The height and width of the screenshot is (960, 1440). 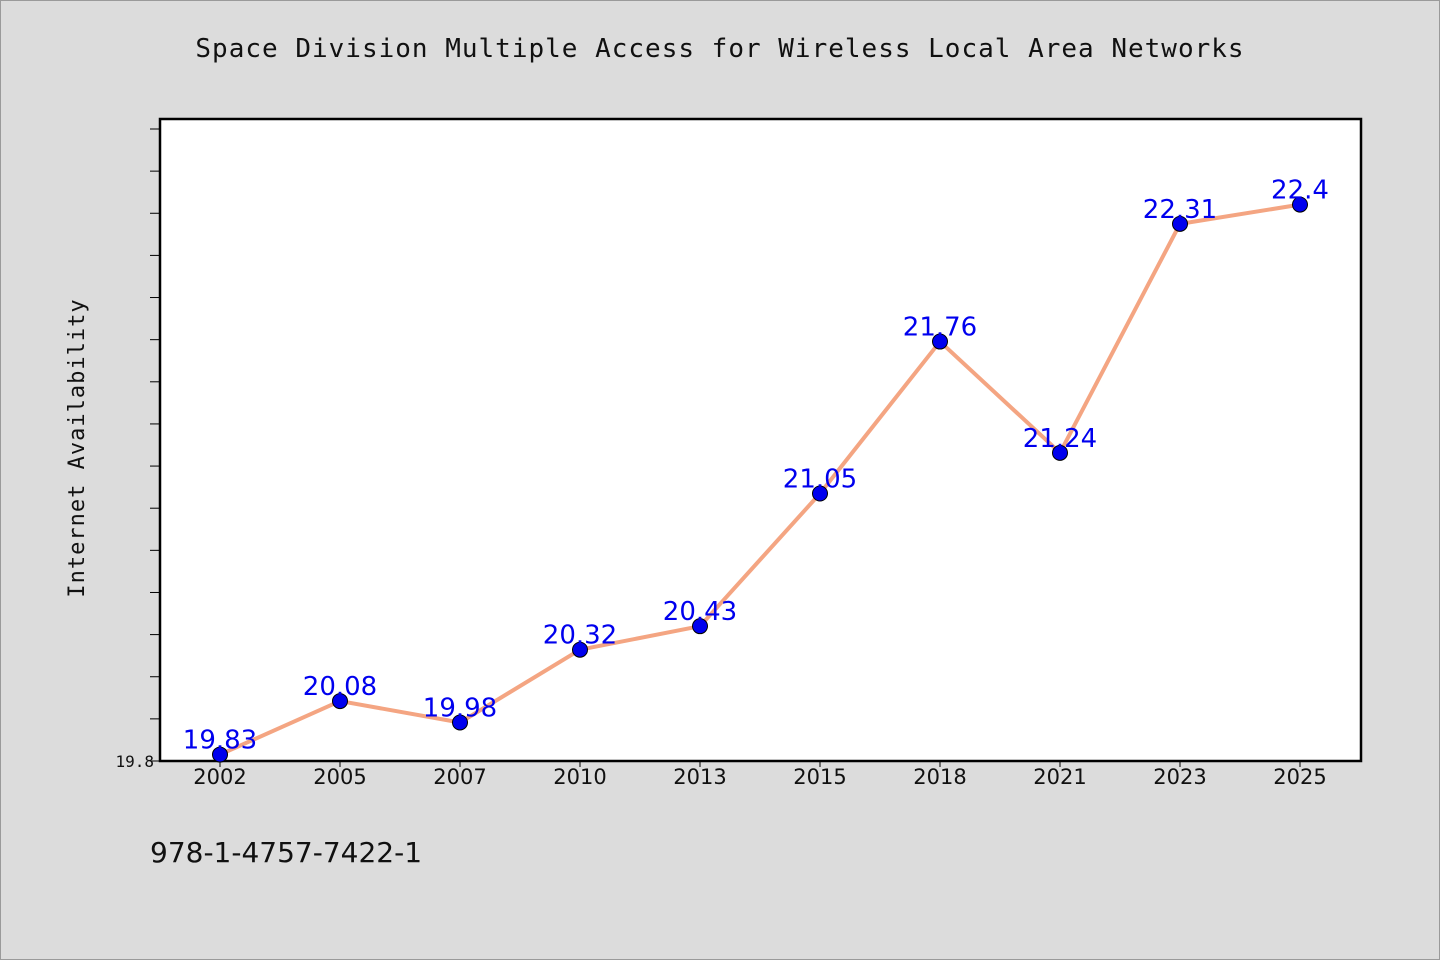 I want to click on x-tick-label: 2005, so click(x=339, y=777).